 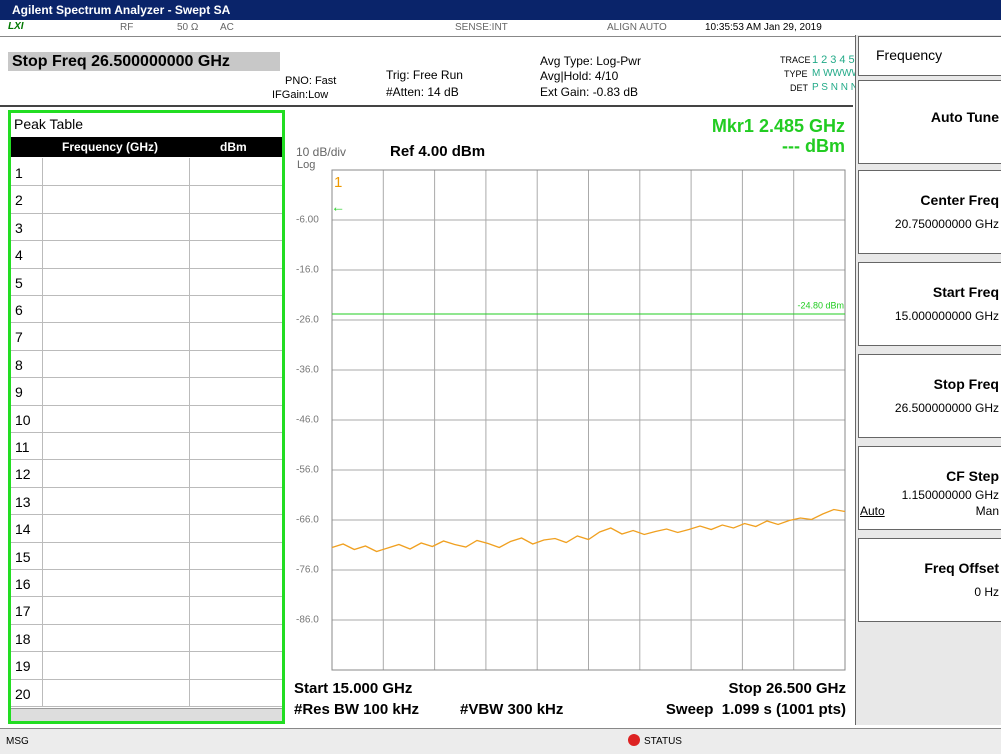 I want to click on sense: SENSE:INT, so click(x=481, y=27).